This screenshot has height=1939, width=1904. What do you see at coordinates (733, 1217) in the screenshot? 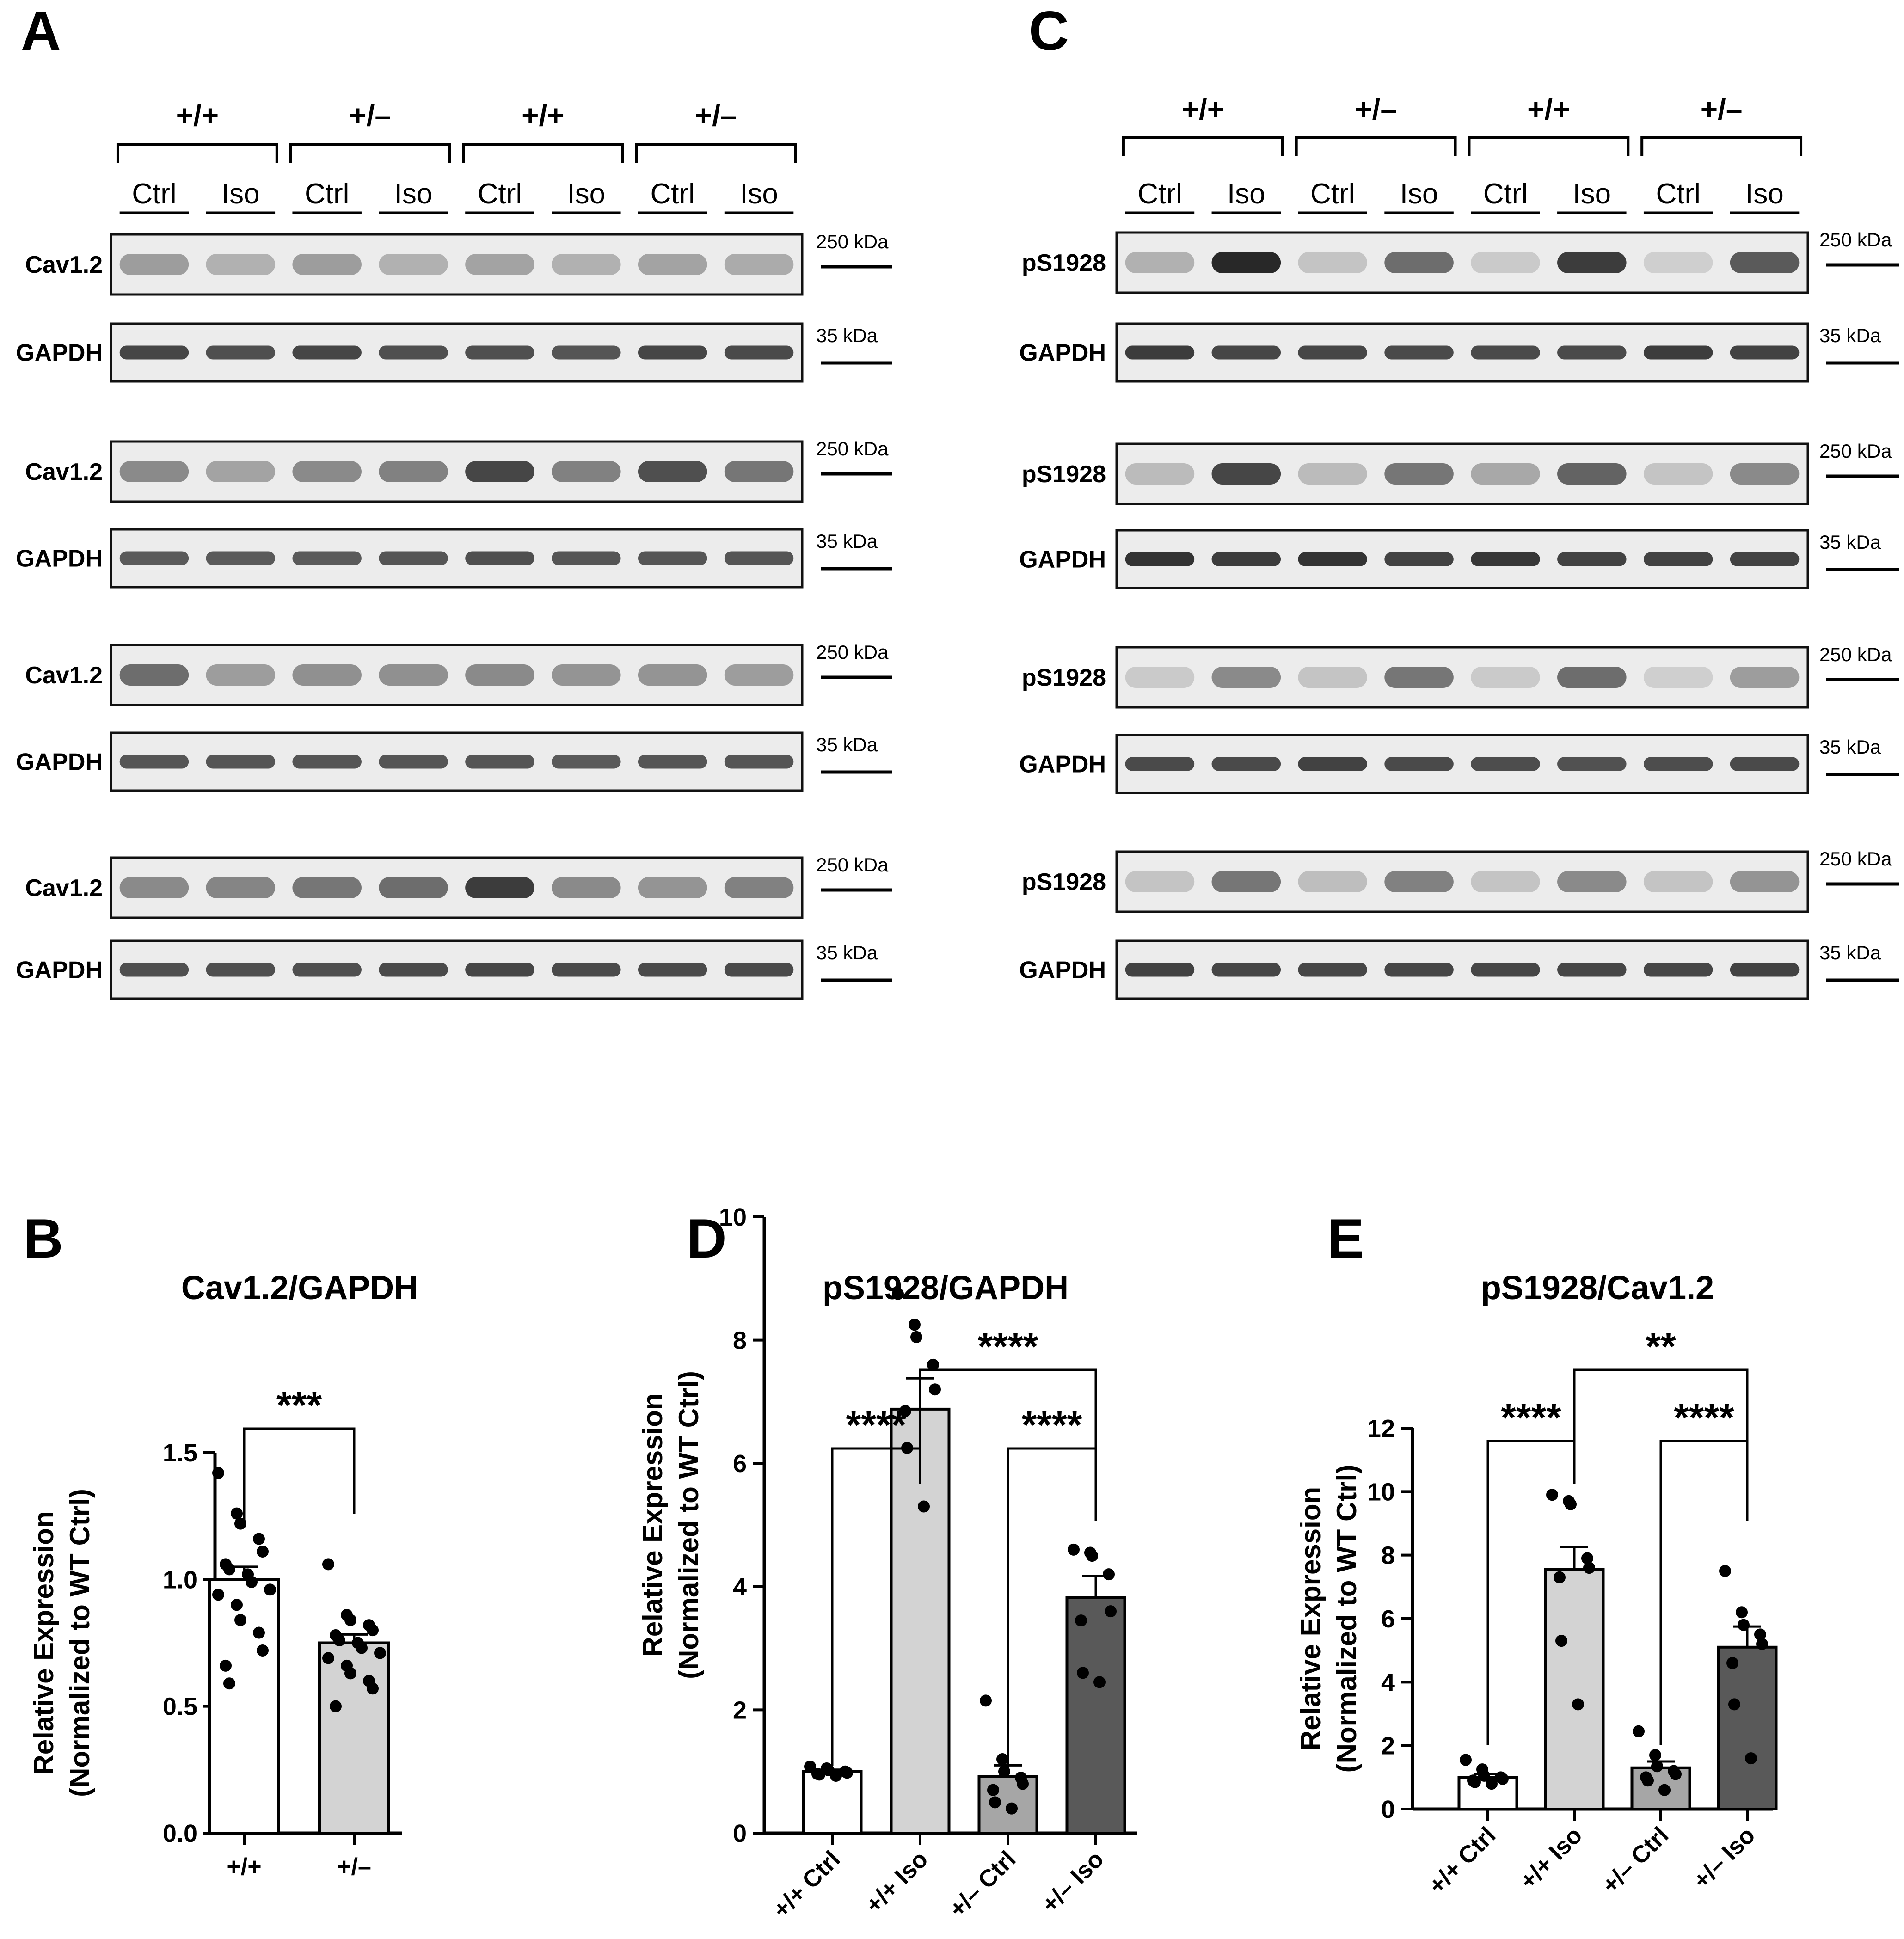
I see `y-tick-label: 10` at bounding box center [733, 1217].